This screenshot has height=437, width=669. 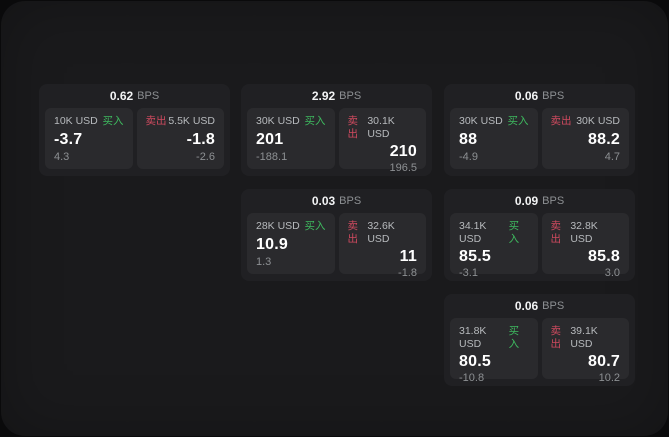 What do you see at coordinates (382, 141) in the screenshot?
I see `sell-quote-panel: 卖出 30.1K USD 210 196.5` at bounding box center [382, 141].